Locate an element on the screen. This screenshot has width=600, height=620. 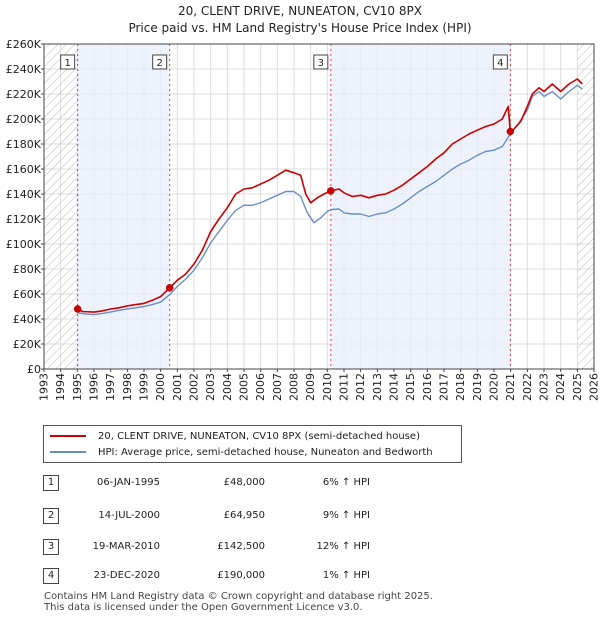
x-tick-label: 2005 is located at coordinates (244, 387).